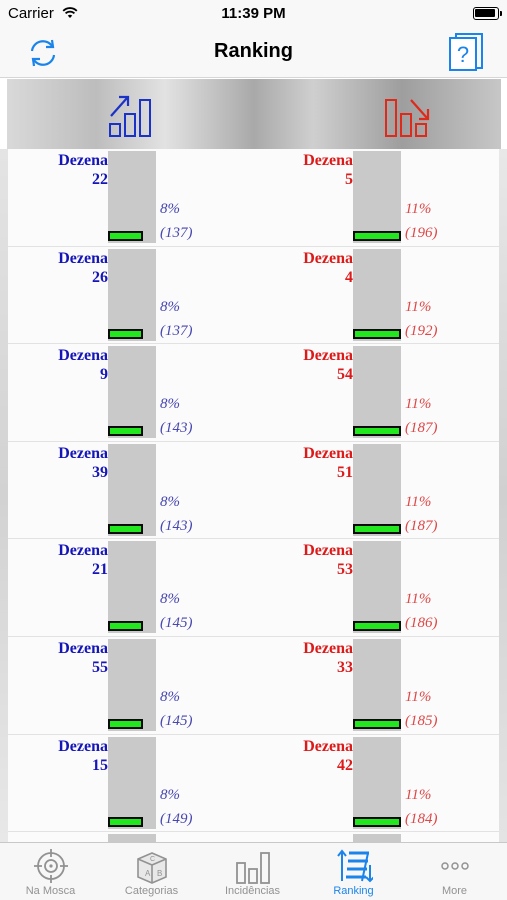  Describe the element at coordinates (345, 472) in the screenshot. I see `dezena-number: 51` at that location.